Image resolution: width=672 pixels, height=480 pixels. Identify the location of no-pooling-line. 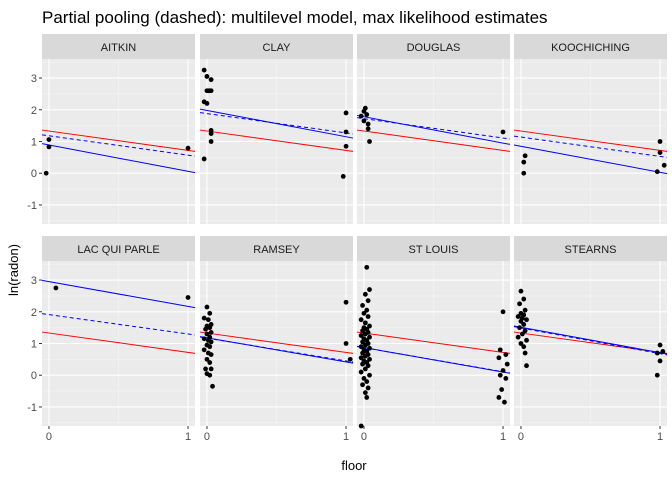
(590, 340).